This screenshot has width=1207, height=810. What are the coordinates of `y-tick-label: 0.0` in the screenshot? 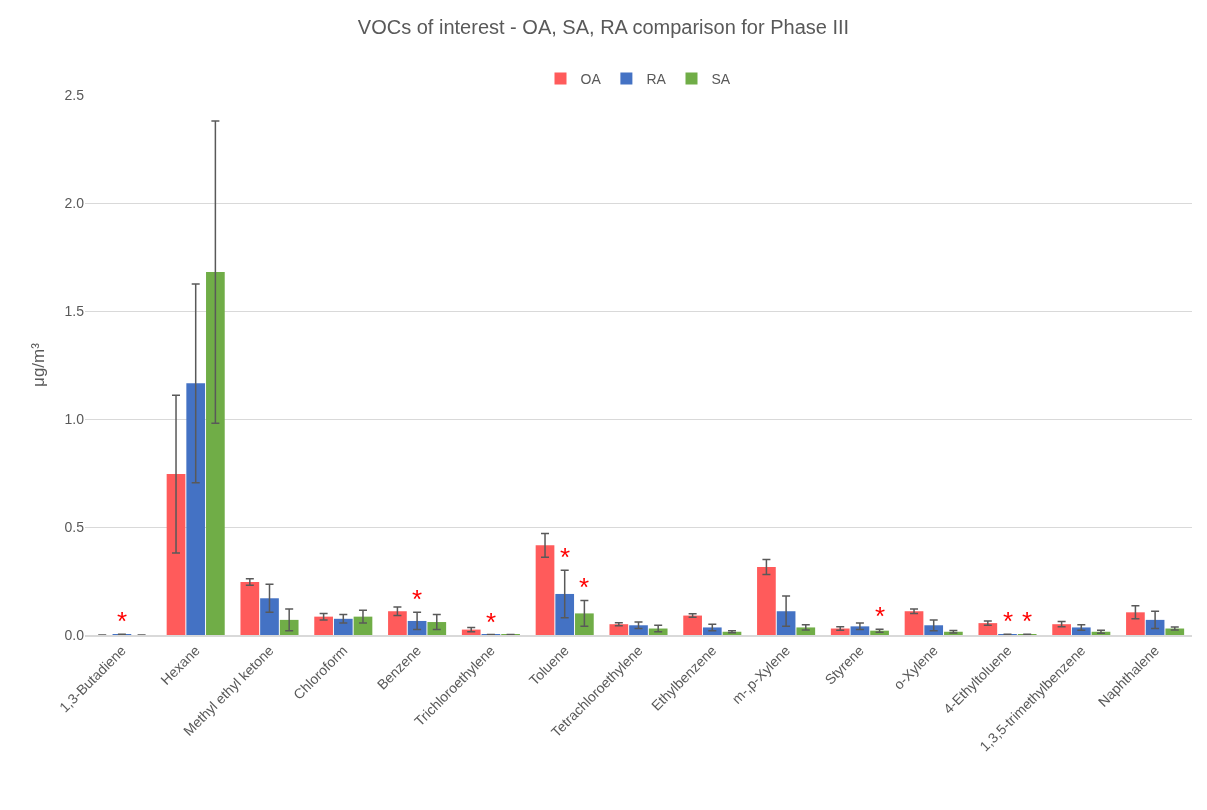 It's located at (74, 634).